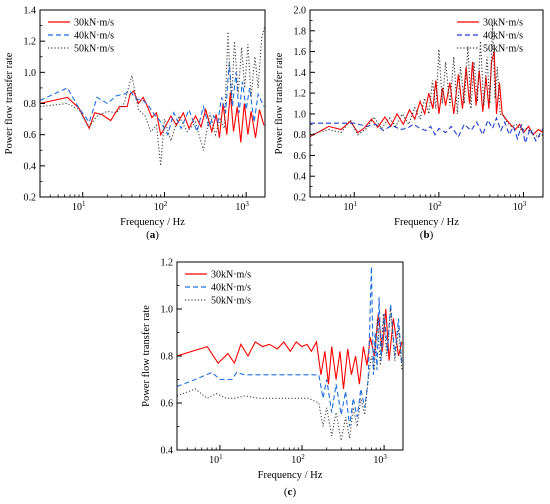 This screenshot has width=550, height=504. Describe the element at coordinates (300, 52) in the screenshot. I see `y-tick-label: 1.6` at that location.